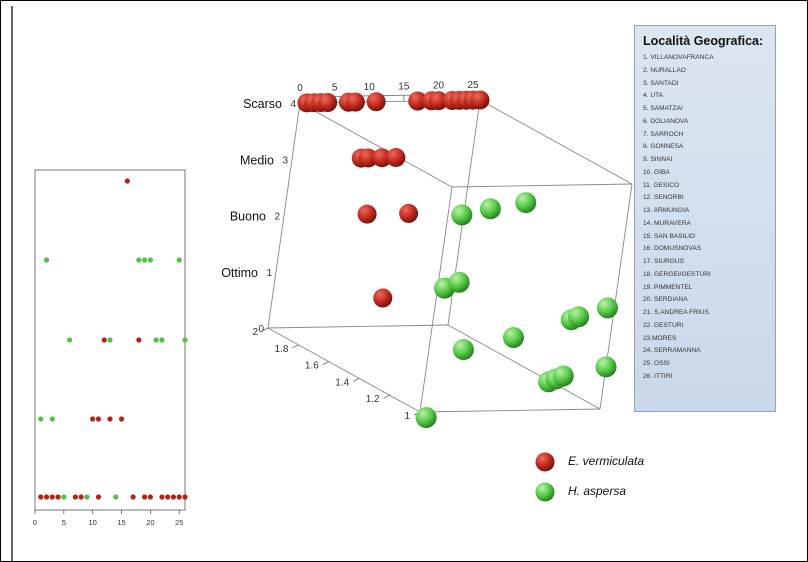  I want to click on species-label: H. aspersa, so click(597, 491).